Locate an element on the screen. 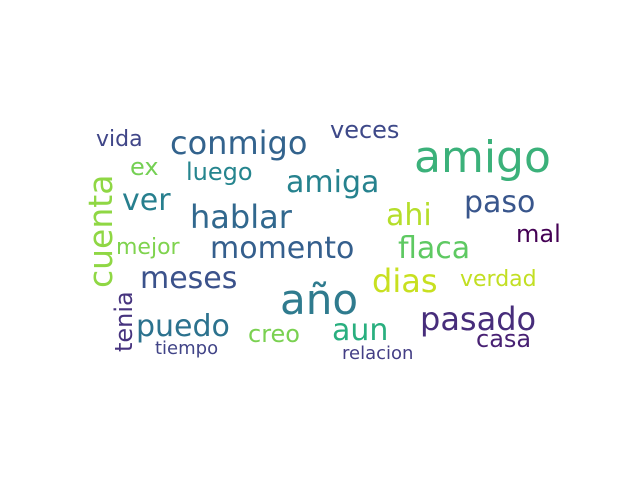 Image resolution: width=640 pixels, height=480 pixels. word-creo: creo is located at coordinates (274, 334).